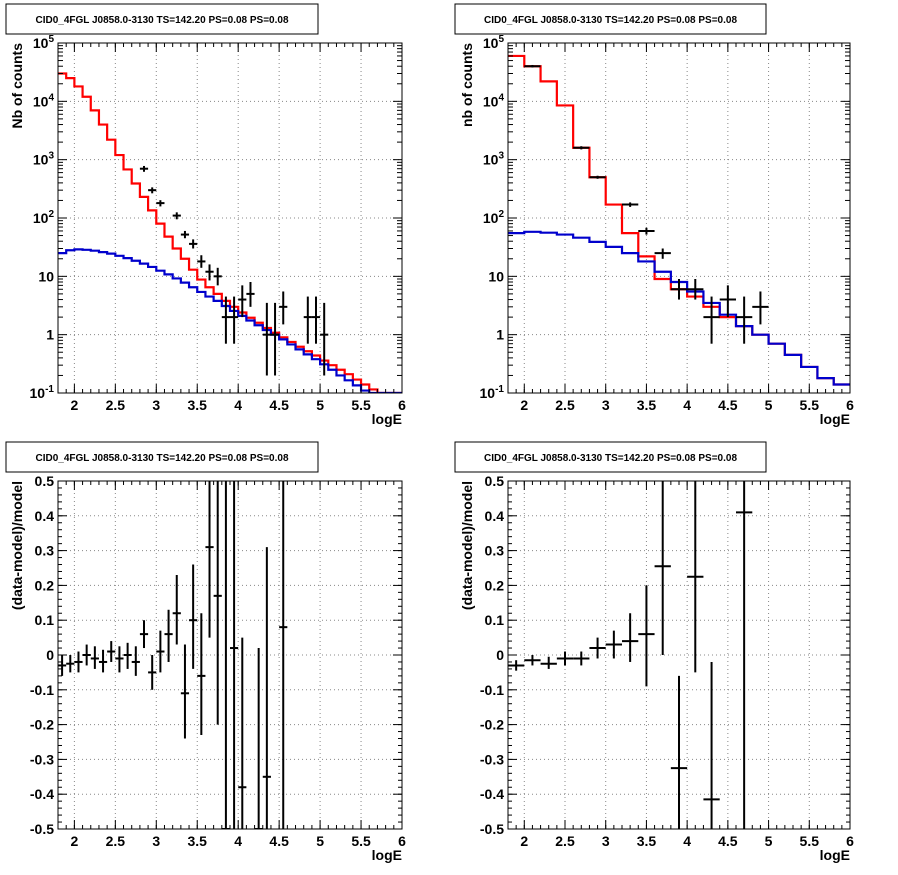 This screenshot has width=898, height=875. What do you see at coordinates (17, 86) in the screenshot?
I see `y-axis-label: Nb of counts` at bounding box center [17, 86].